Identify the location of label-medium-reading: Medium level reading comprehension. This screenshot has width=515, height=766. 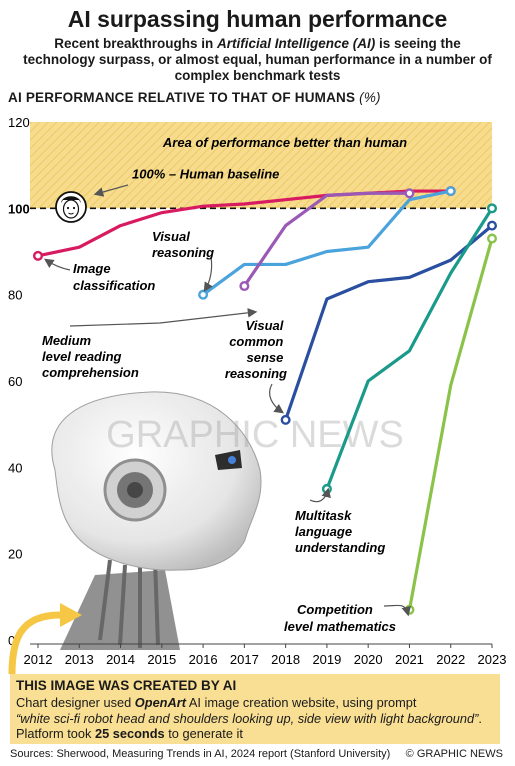
(90, 356).